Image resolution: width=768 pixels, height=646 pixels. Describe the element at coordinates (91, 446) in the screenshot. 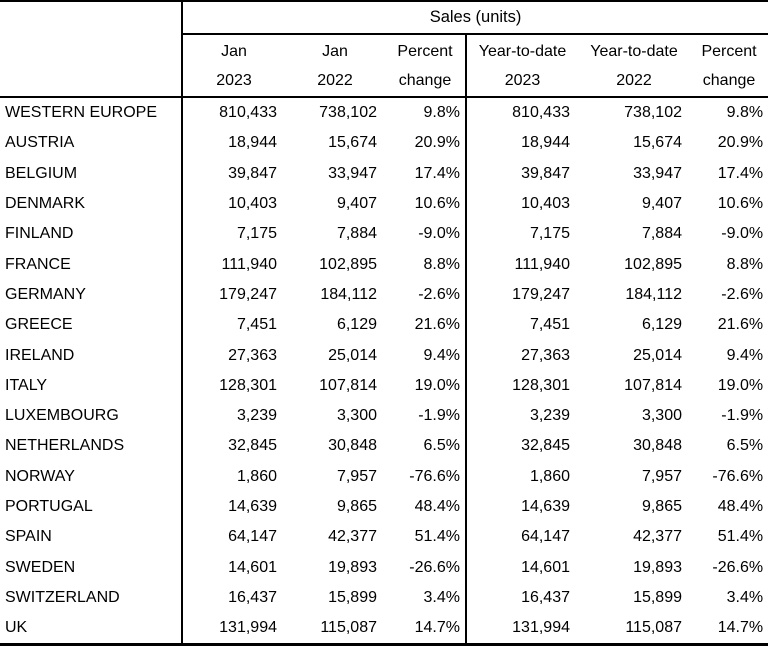

I see `country-cell: NETHERLANDS` at that location.